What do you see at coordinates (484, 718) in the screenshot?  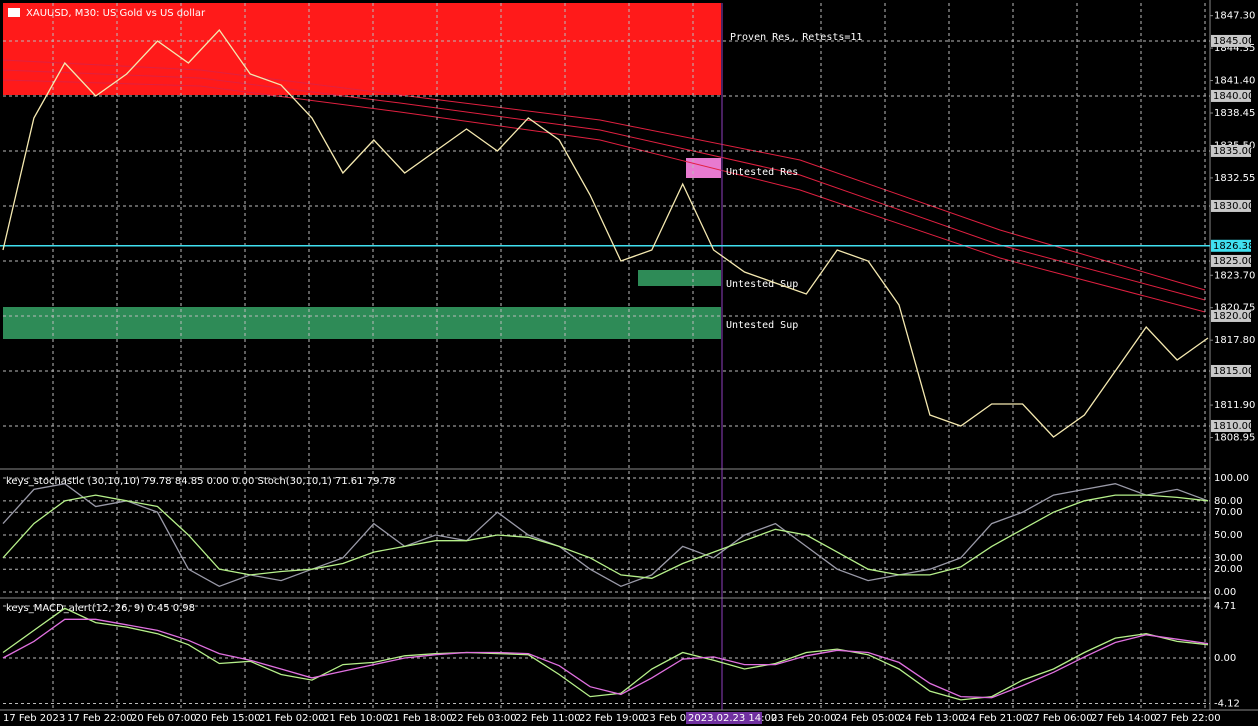 I see `time-label: 22 Feb 03:00` at bounding box center [484, 718].